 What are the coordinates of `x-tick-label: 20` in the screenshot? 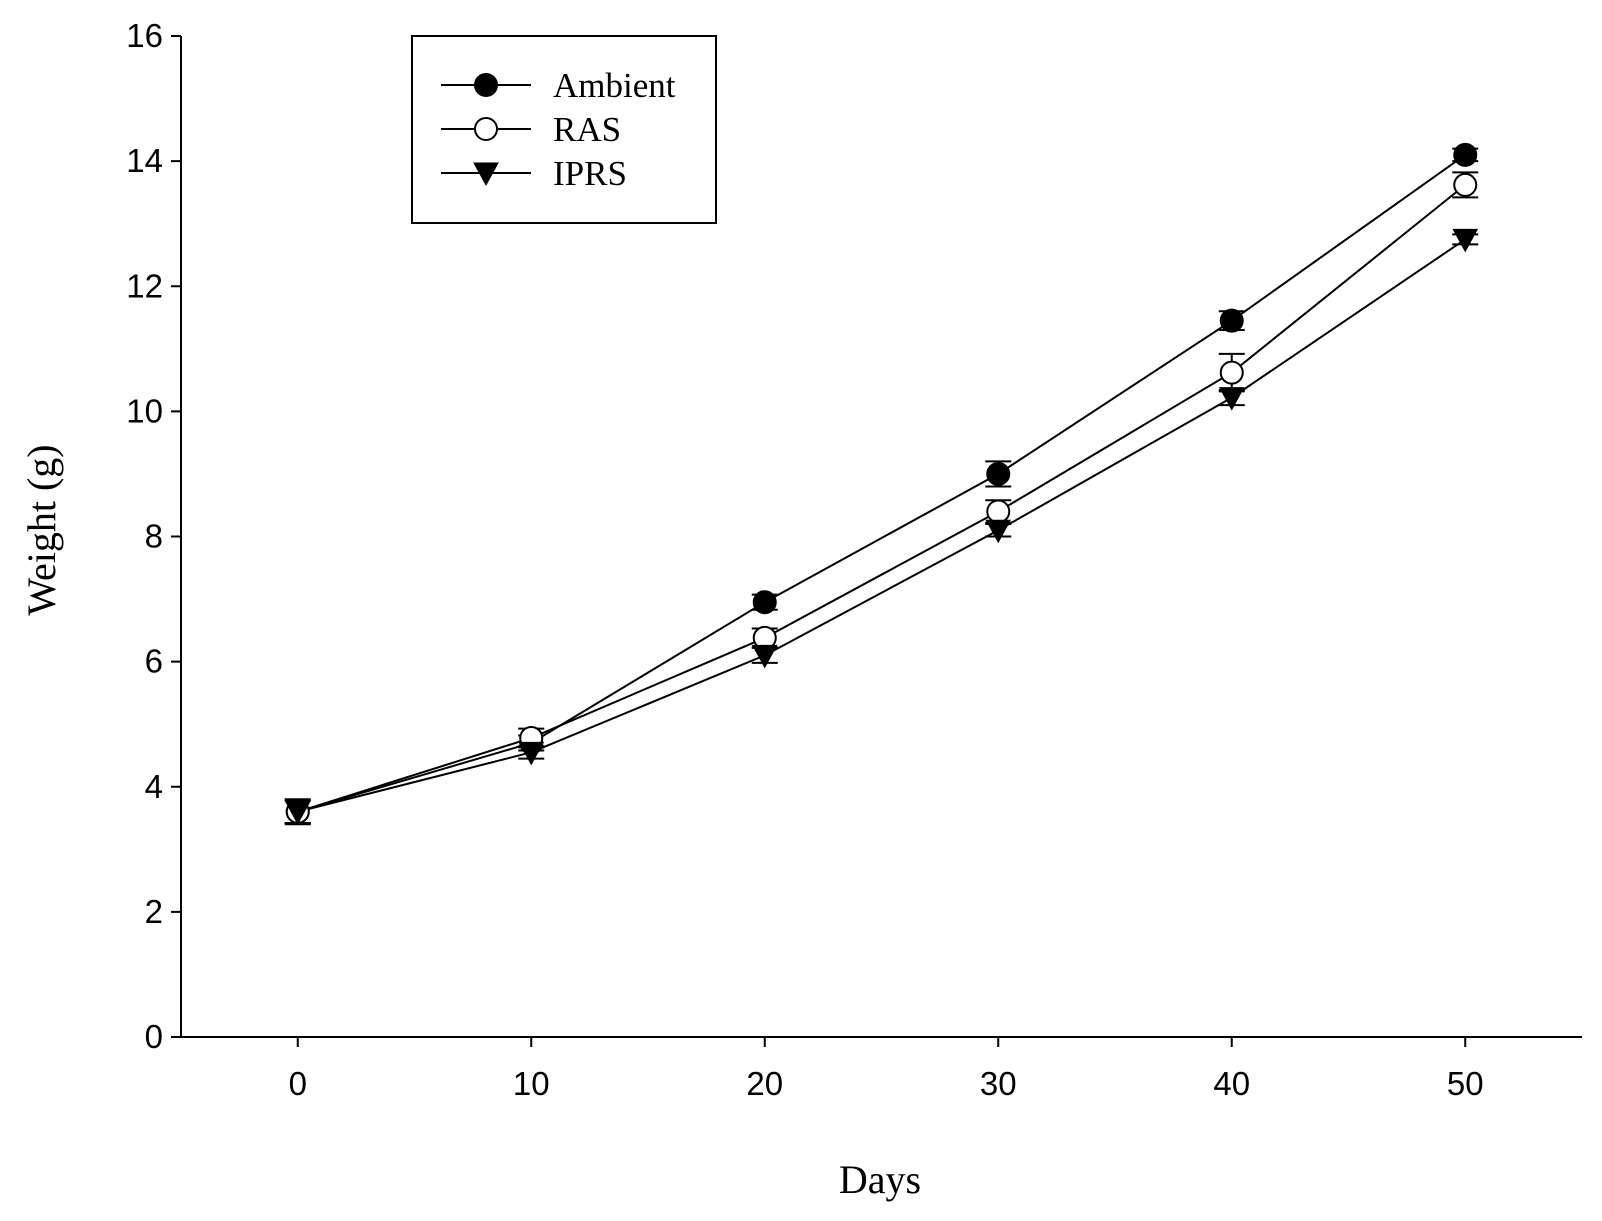 It's located at (764, 1083).